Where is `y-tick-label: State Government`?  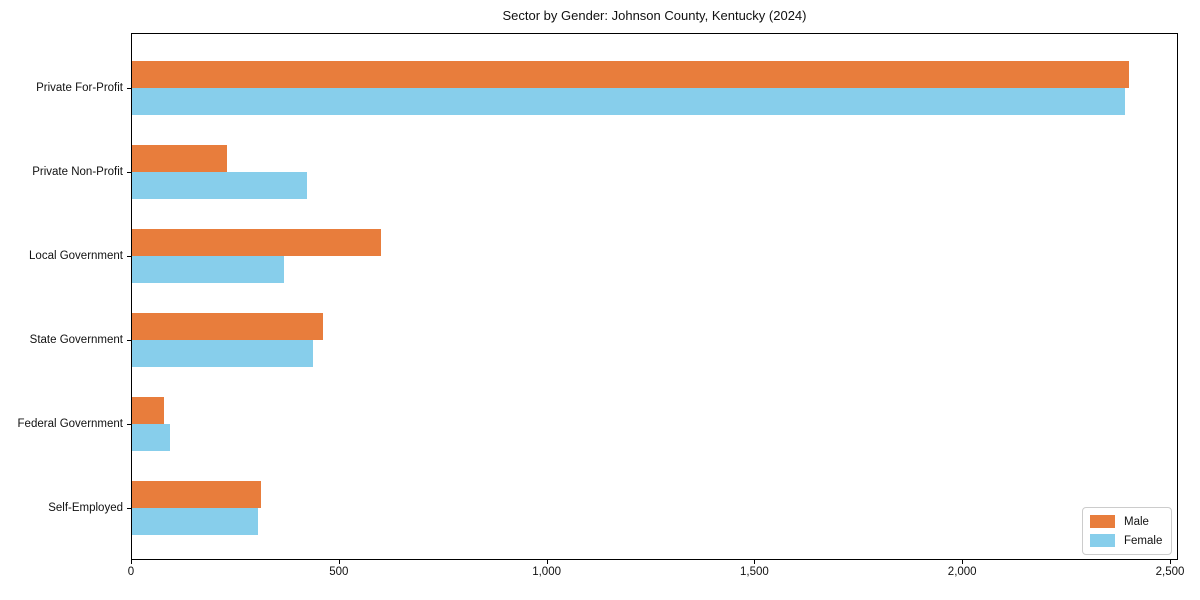 y-tick-label: State Government is located at coordinates (76, 340).